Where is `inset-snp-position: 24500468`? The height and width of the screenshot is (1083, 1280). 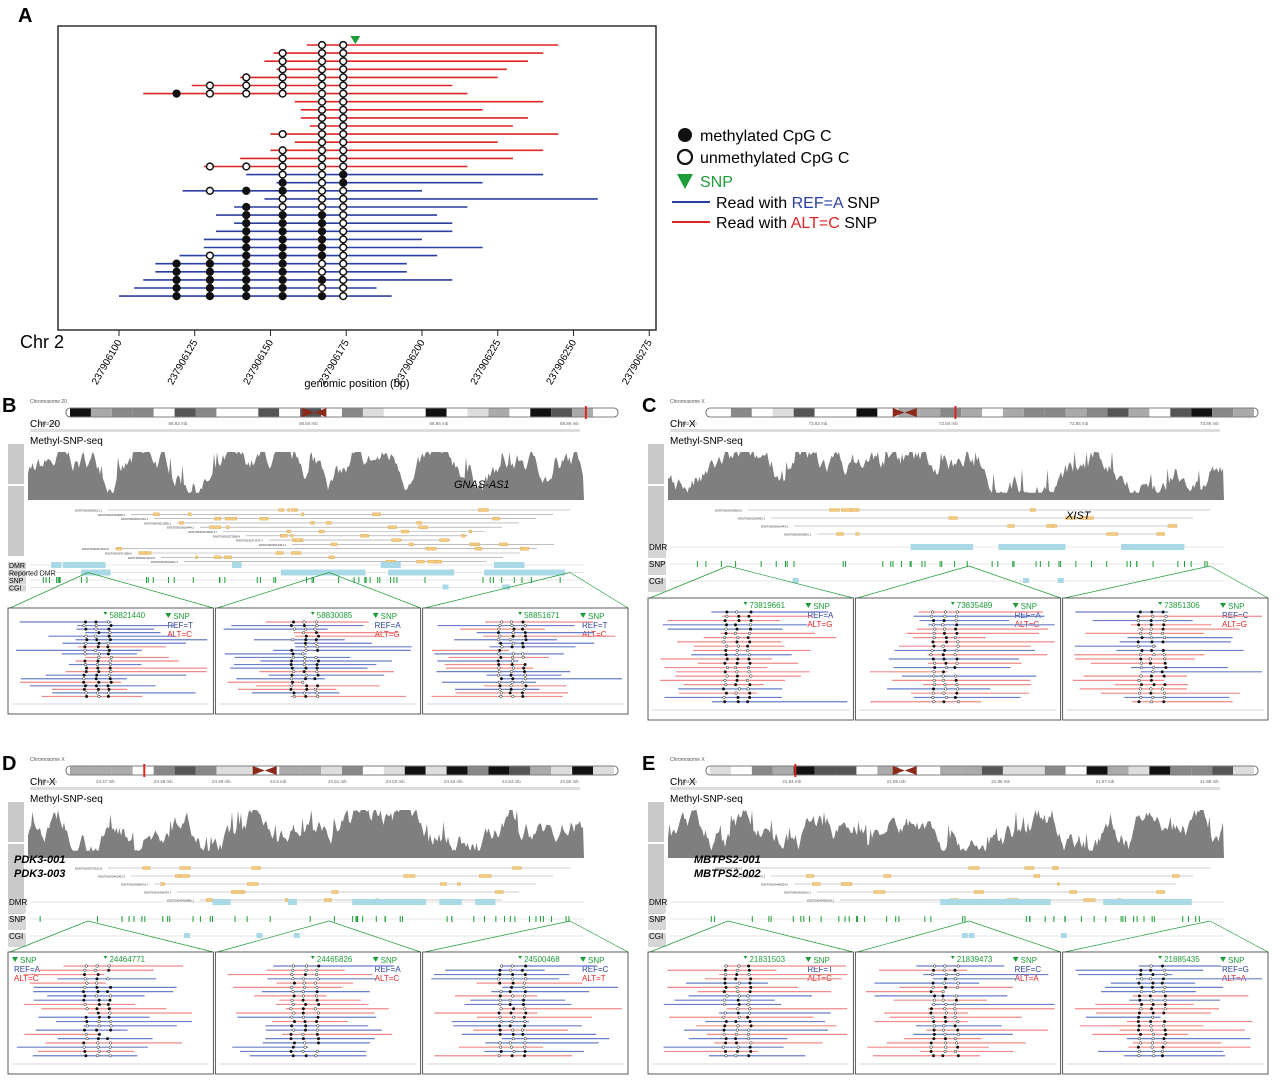
inset-snp-position: 24500468 is located at coordinates (542, 959).